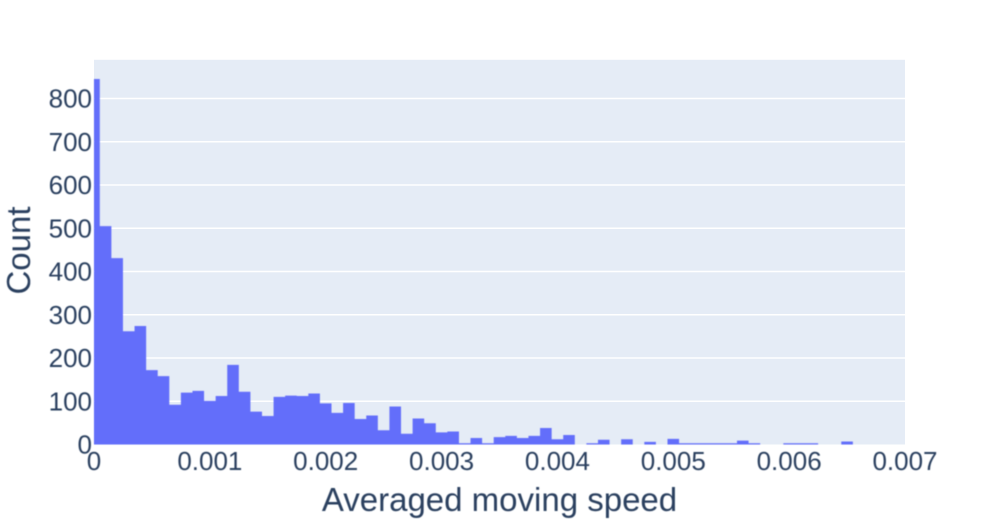 This screenshot has height=525, width=985. Describe the element at coordinates (70, 272) in the screenshot. I see `svg-text: 400` at that location.